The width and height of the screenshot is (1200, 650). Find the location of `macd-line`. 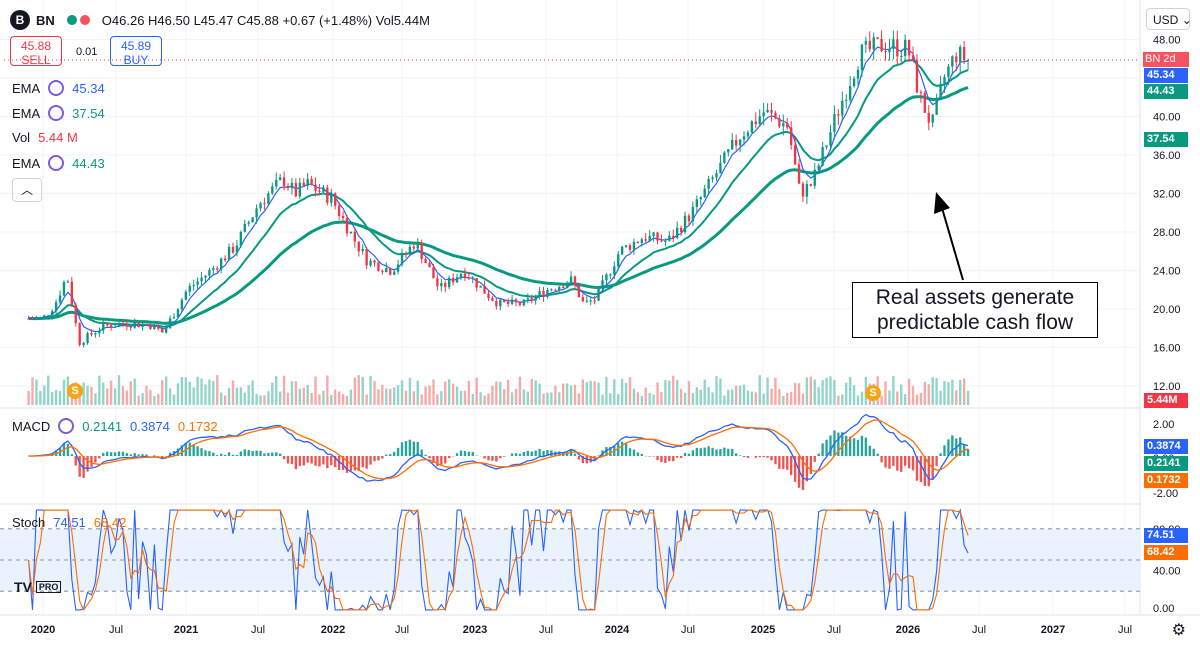

macd-line is located at coordinates (498, 447).